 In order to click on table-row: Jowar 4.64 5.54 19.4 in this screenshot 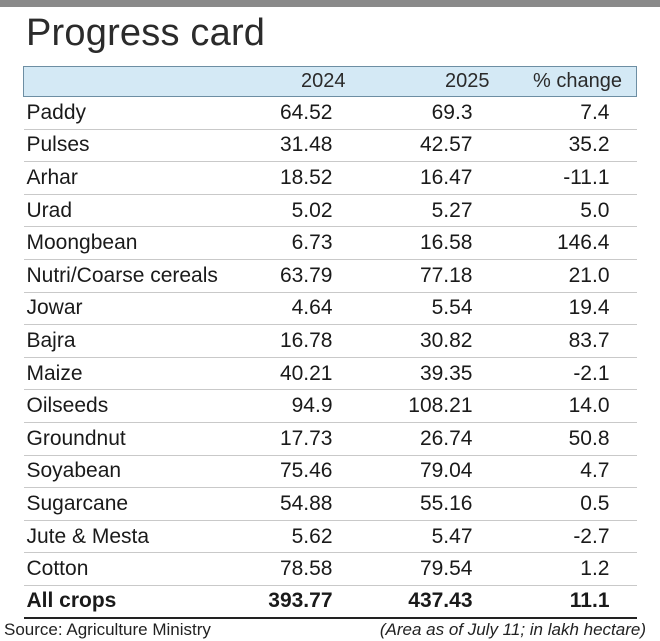, I will do `click(330, 309)`.